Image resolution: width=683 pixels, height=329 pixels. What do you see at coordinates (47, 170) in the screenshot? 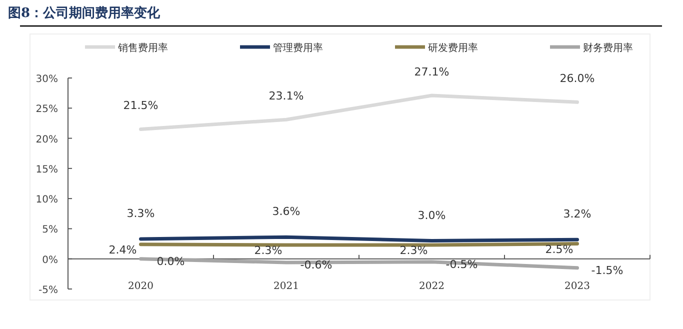
I see `y-tick-label: 15%` at bounding box center [47, 170].